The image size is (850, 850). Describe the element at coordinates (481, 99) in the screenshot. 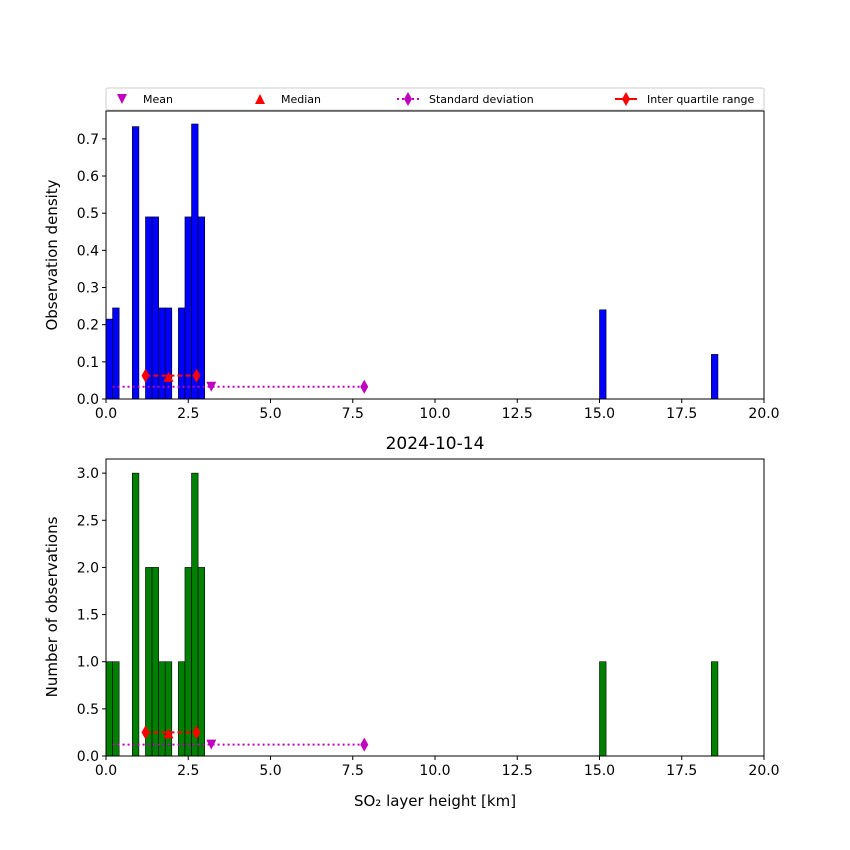

I see `legend-label: Standard deviation` at that location.